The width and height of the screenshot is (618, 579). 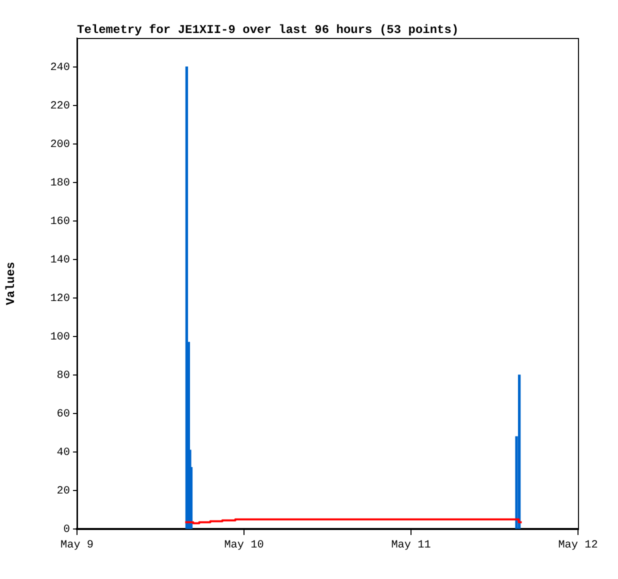 I want to click on y-tick-label: 60, so click(x=63, y=414).